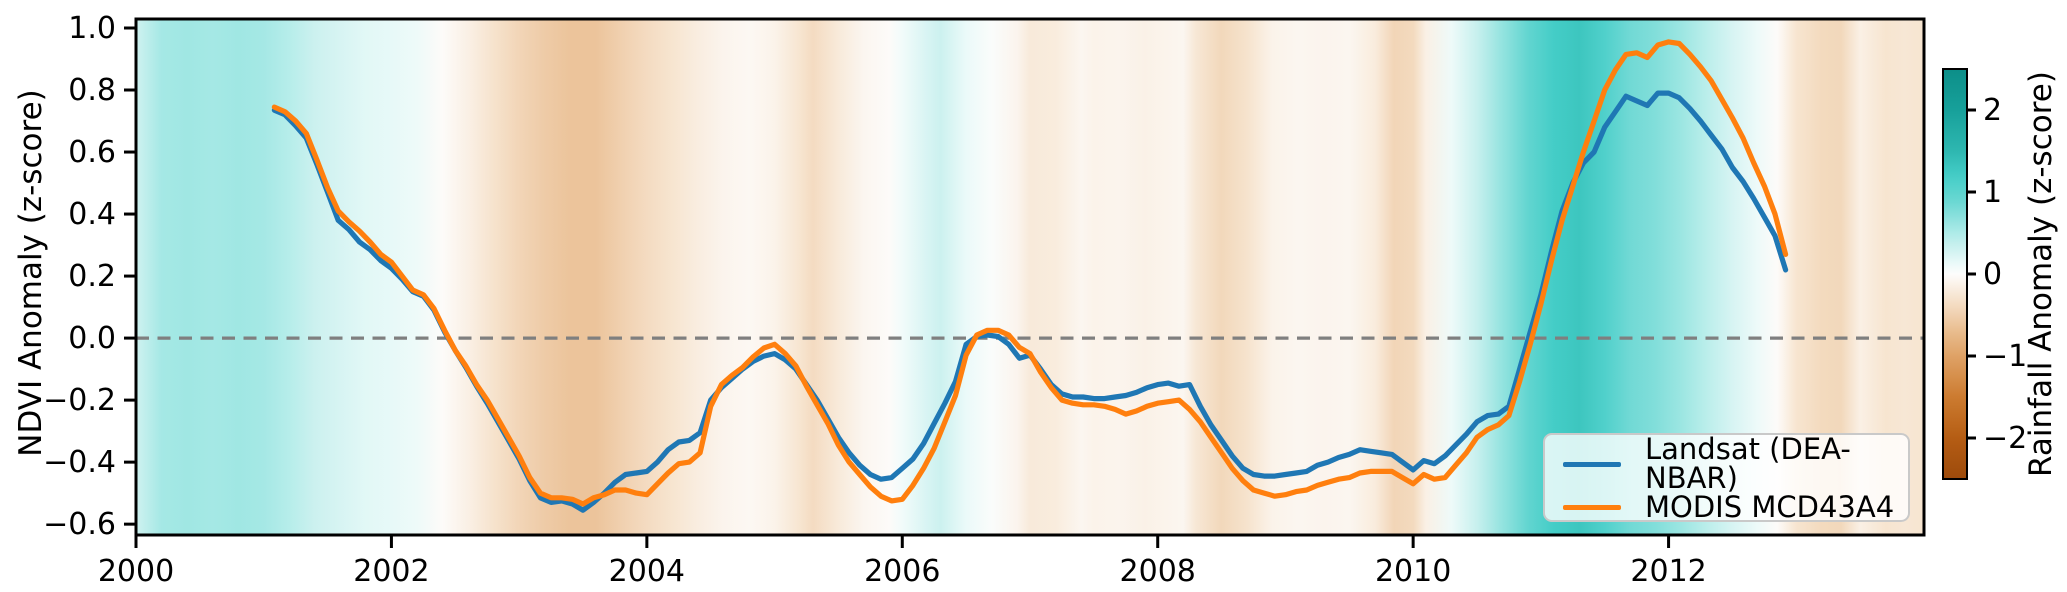 The height and width of the screenshot is (592, 2067). What do you see at coordinates (902, 571) in the screenshot?
I see `x-tick-label: 2006` at bounding box center [902, 571].